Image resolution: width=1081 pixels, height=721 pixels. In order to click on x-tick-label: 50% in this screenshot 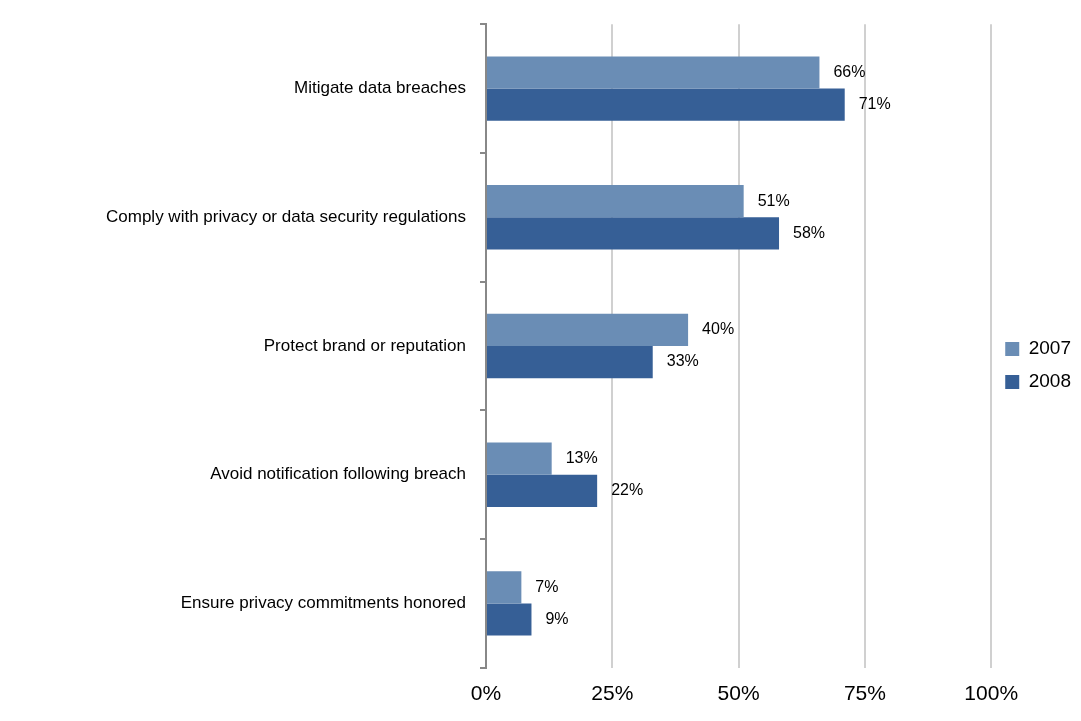, I will do `click(738, 693)`.